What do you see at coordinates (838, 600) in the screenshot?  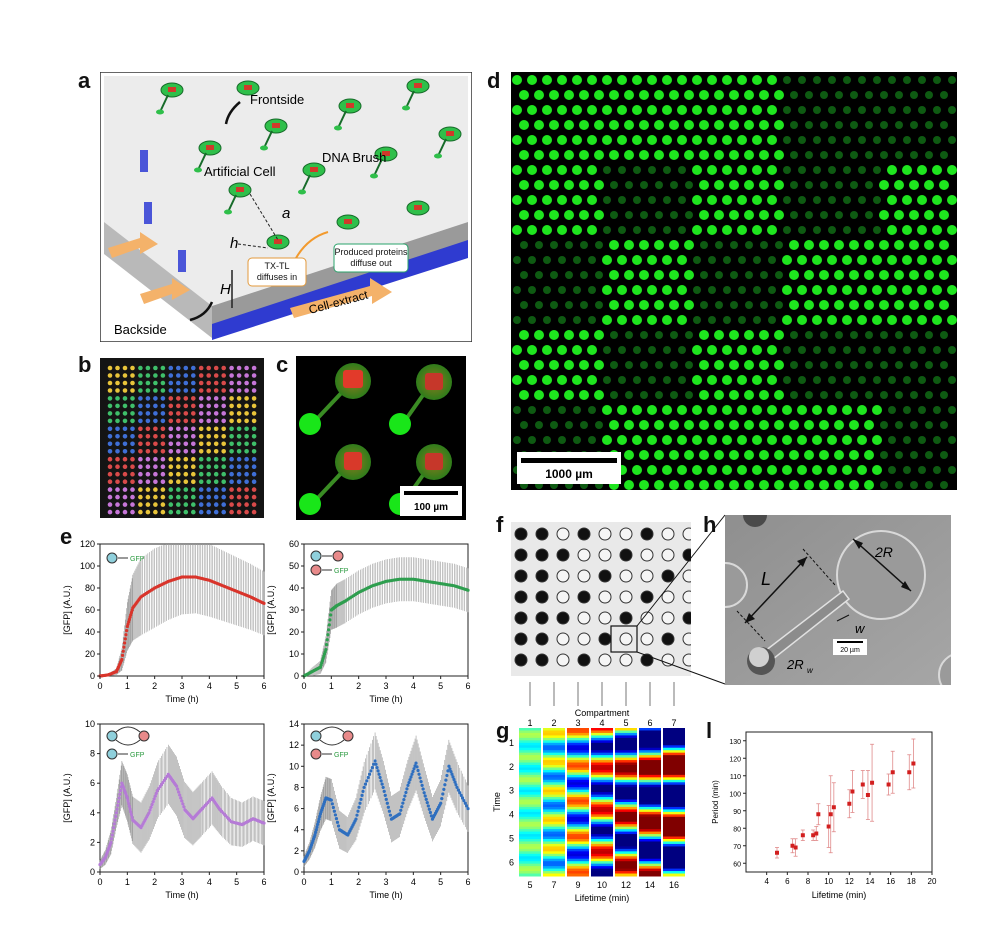 I see `sem-micrograph: L 2R w 2R w 20 µm` at bounding box center [838, 600].